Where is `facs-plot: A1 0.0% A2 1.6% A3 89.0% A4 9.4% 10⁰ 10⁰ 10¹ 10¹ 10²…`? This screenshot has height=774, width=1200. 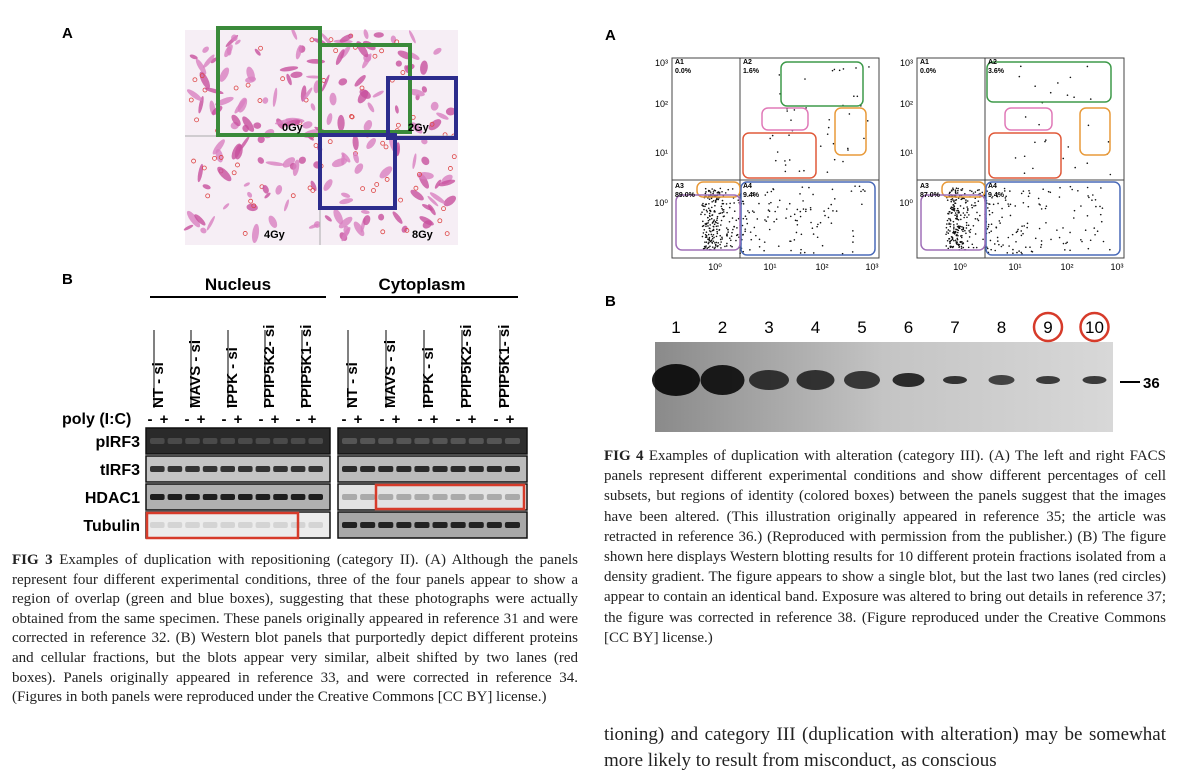 facs-plot: A1 0.0% A2 1.6% A3 89.0% A4 9.4% 10⁰ 10⁰ 10¹ 10¹ 10²… is located at coordinates (767, 164).